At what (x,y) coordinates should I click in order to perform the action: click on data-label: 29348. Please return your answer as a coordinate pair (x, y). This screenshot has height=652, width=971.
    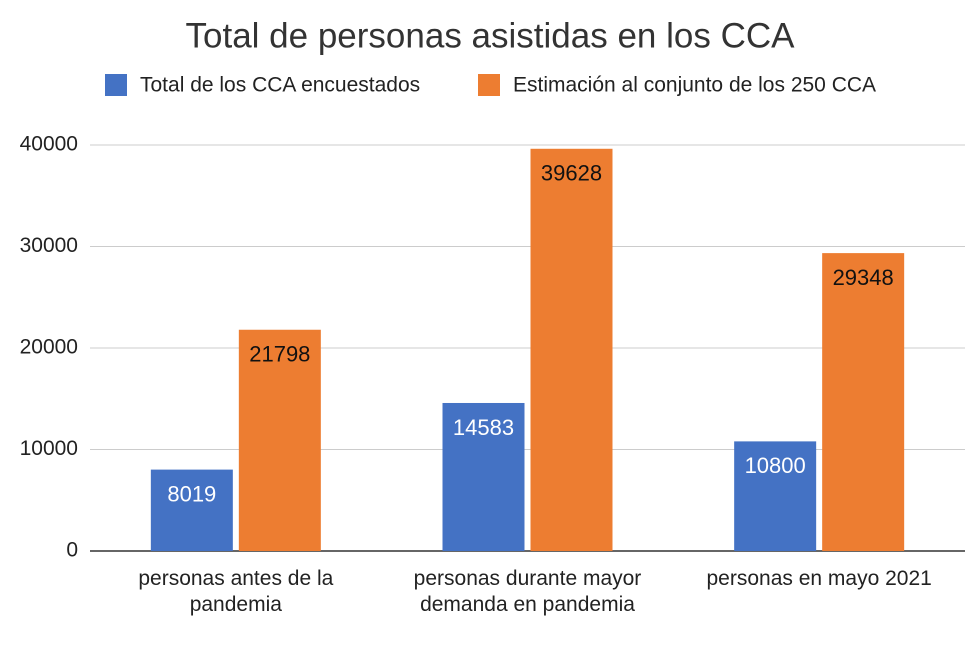
    Looking at the image, I should click on (863, 277).